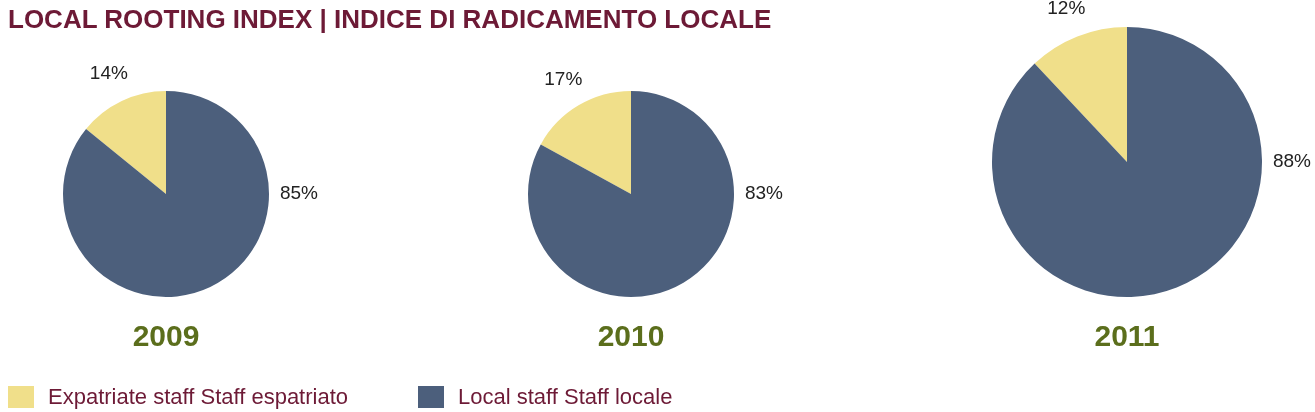  I want to click on legend-label: Expatriate staff Staff espatriato, so click(198, 397).